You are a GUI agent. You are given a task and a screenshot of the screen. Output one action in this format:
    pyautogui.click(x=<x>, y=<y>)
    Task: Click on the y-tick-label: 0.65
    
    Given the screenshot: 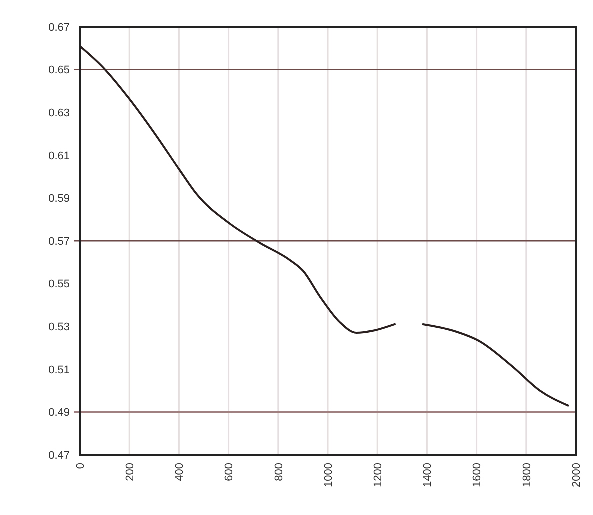 What is the action you would take?
    pyautogui.click(x=59, y=70)
    